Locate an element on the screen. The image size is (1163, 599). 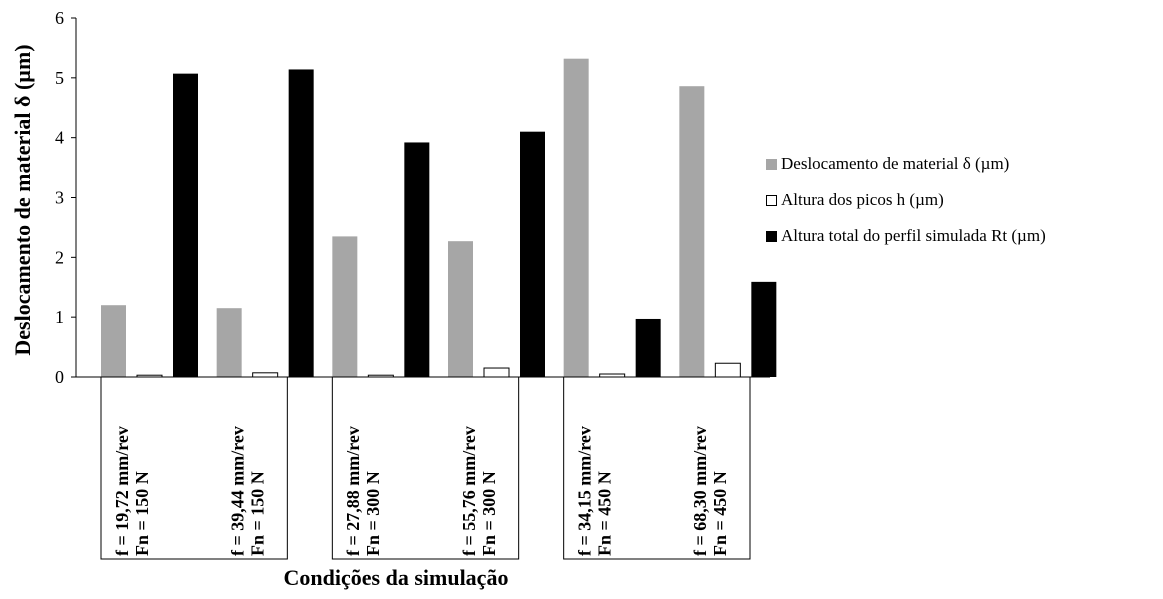
y-axis-label-group: Deslocamento de material δ (µm) is located at coordinates (22, 199).